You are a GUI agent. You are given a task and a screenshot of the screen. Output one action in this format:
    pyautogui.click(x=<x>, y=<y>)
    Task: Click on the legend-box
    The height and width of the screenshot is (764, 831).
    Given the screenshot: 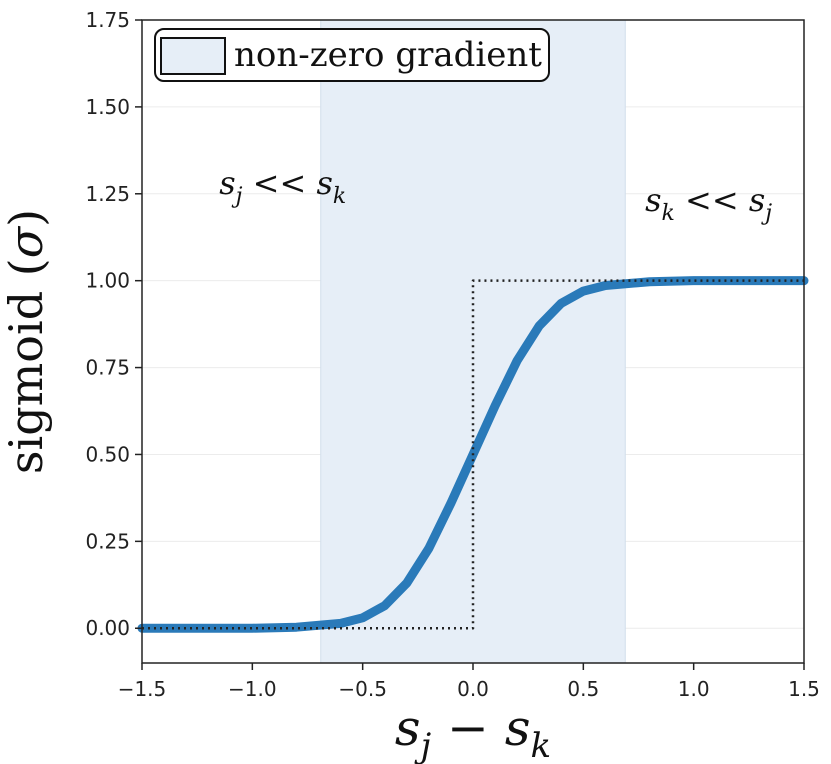 What is the action you would take?
    pyautogui.click(x=352, y=55)
    